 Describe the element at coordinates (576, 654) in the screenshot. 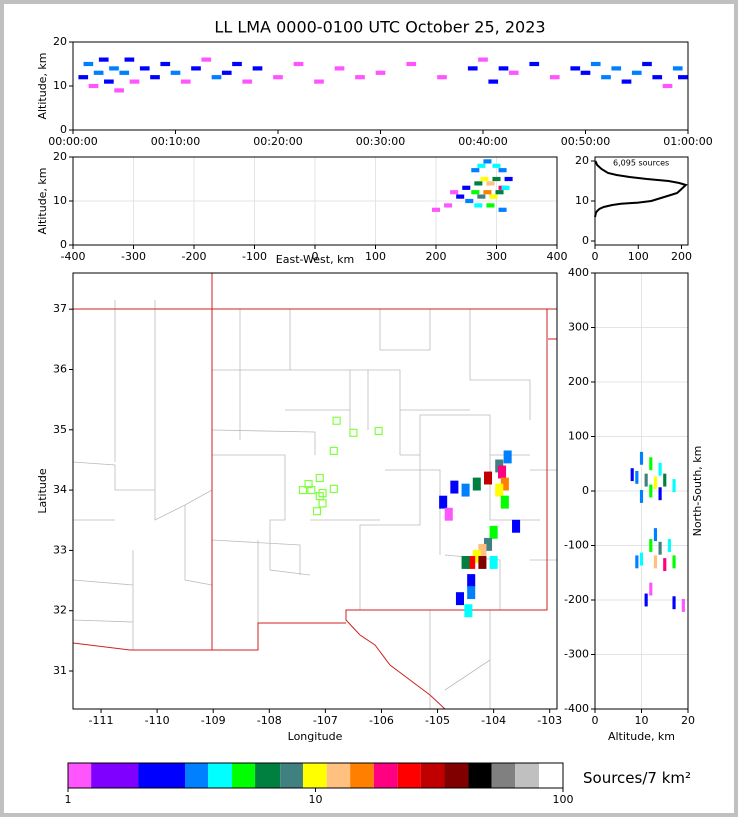

I see `y-tick-label: -300` at that location.